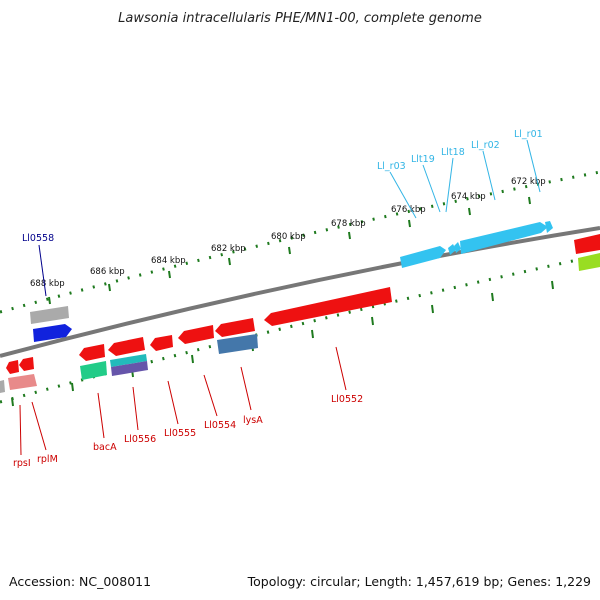 This screenshot has height=600, width=600. I want to click on blue-gene-li0558, so click(52, 333).